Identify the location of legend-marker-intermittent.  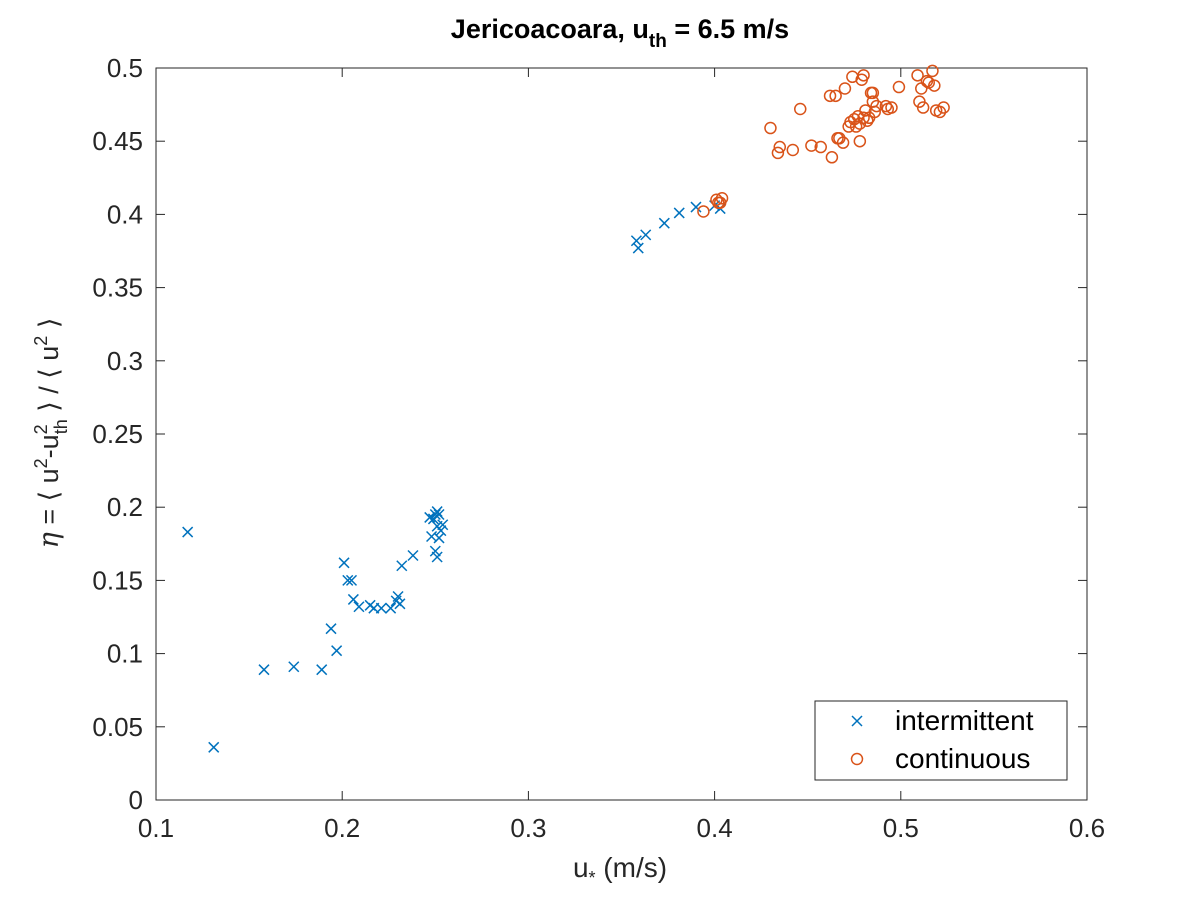
(857, 721).